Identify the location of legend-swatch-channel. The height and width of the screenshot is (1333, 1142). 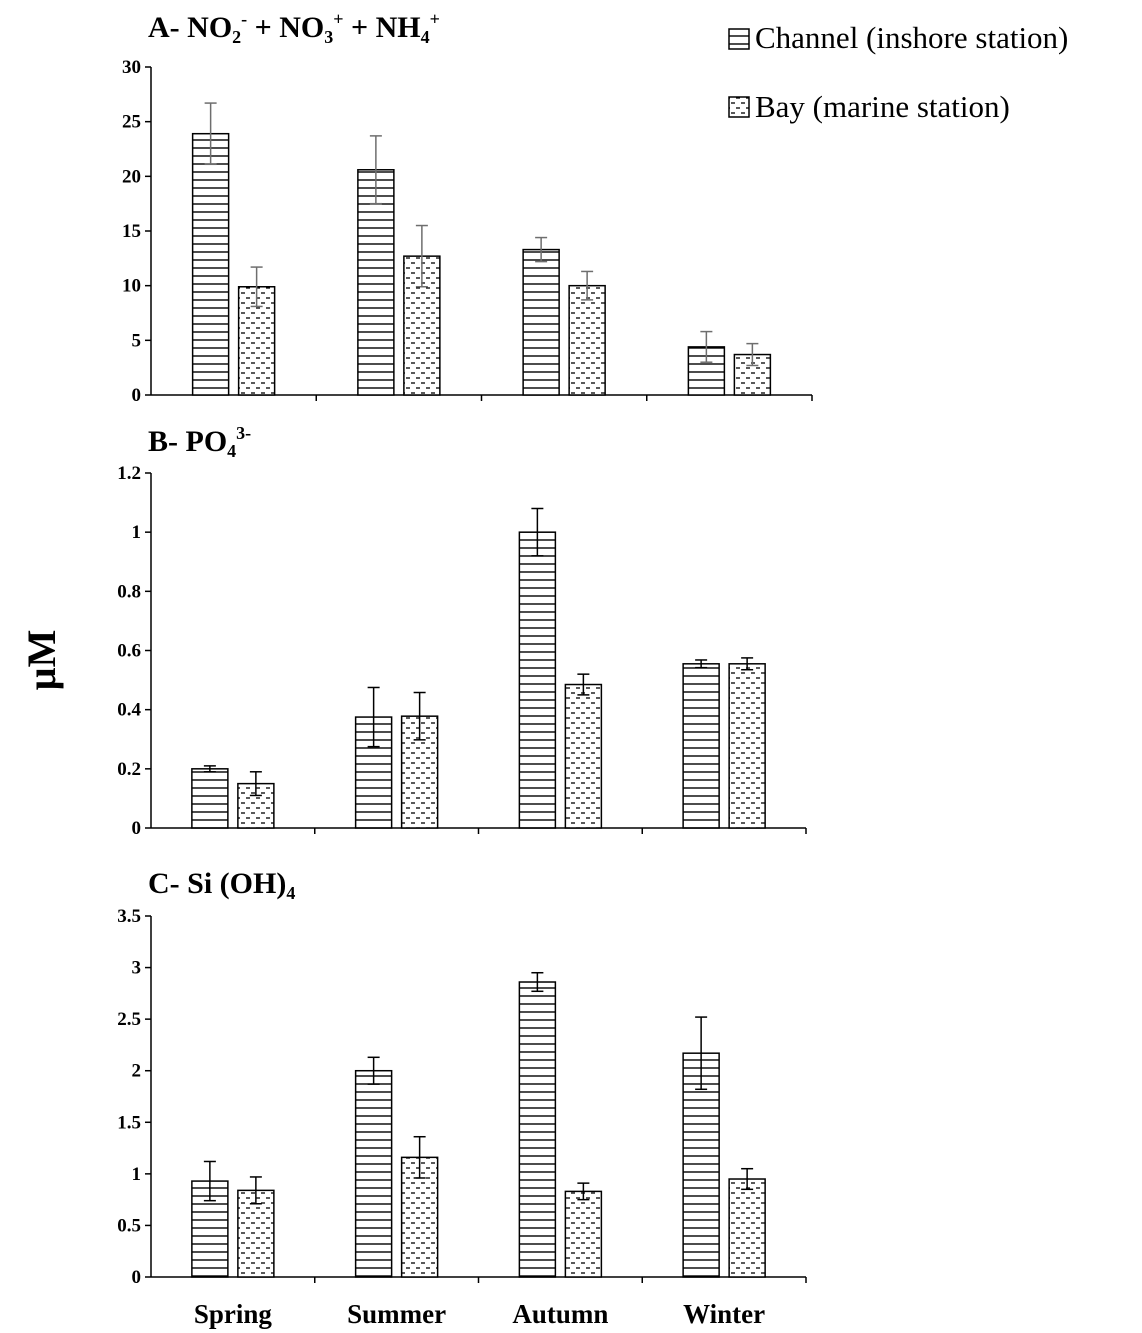
(739, 39).